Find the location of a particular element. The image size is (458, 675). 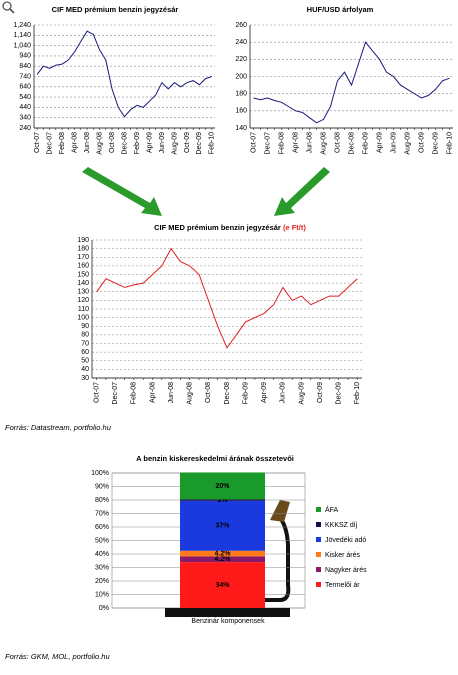

y-tick-label: 0% is located at coordinates (104, 608).